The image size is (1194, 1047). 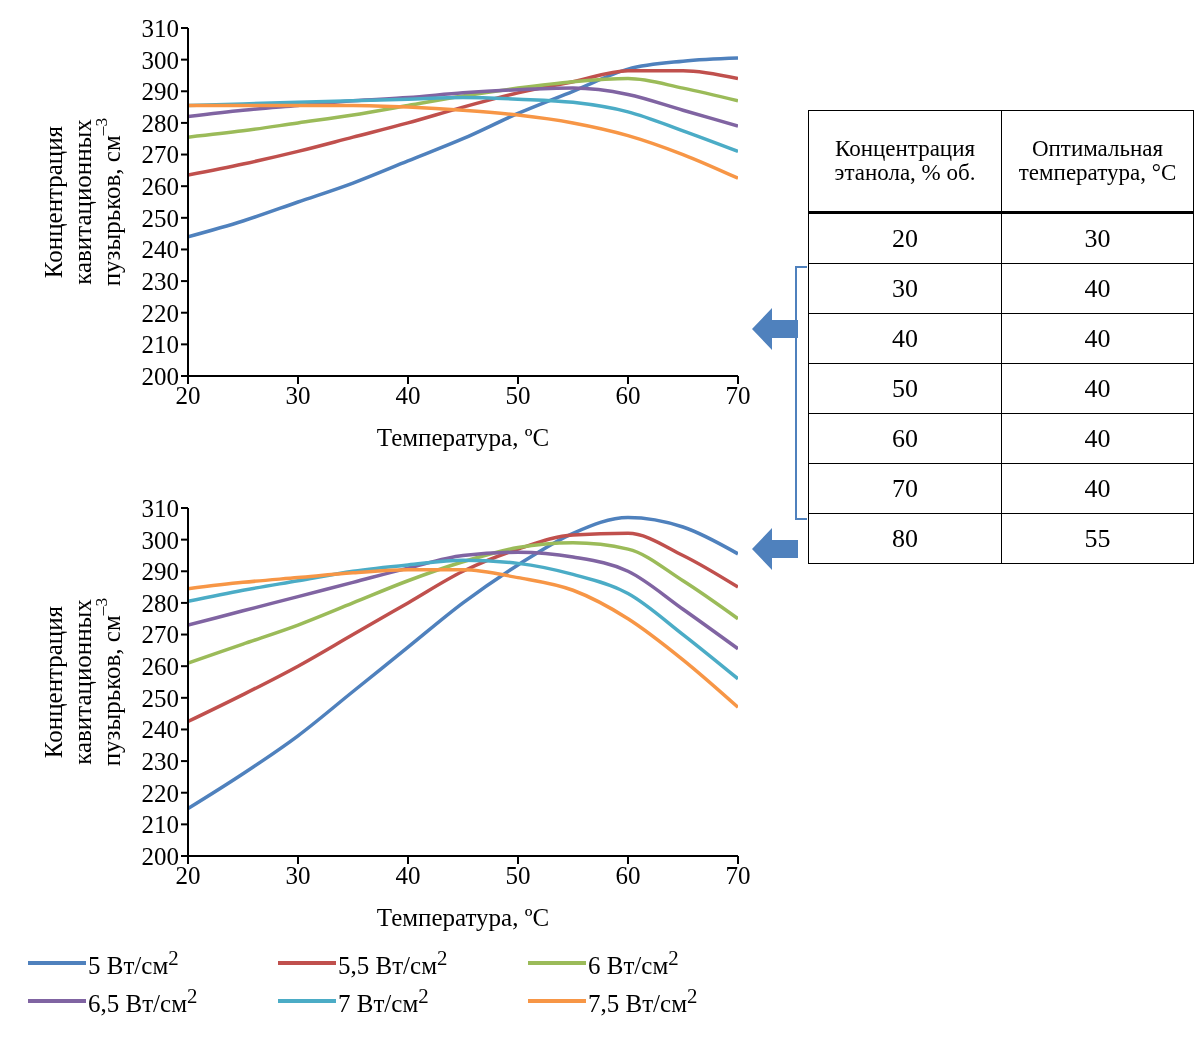 What do you see at coordinates (905, 288) in the screenshot?
I see `y-tick-label: 30` at bounding box center [905, 288].